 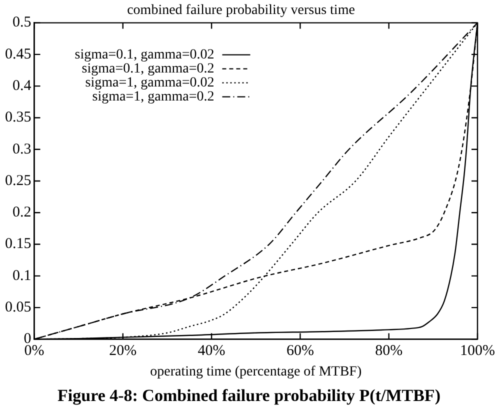 What do you see at coordinates (300, 351) in the screenshot?
I see `x-tick-label: 60%` at bounding box center [300, 351].